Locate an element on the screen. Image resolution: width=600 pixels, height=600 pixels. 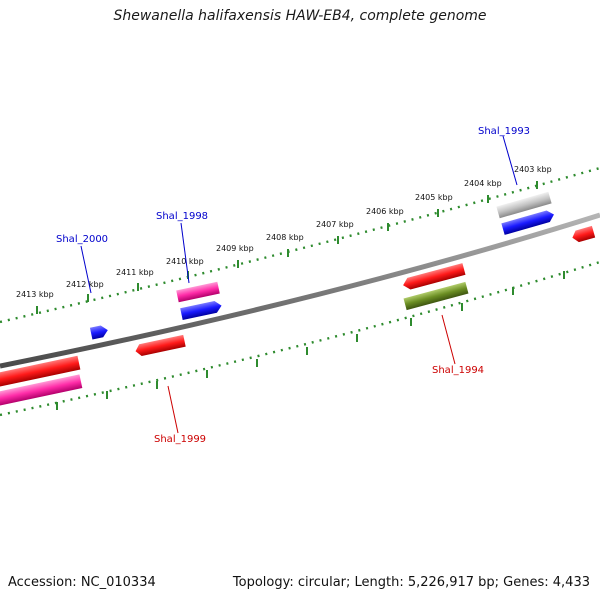
scale-label: 2409 kbp is located at coordinates (235, 248).